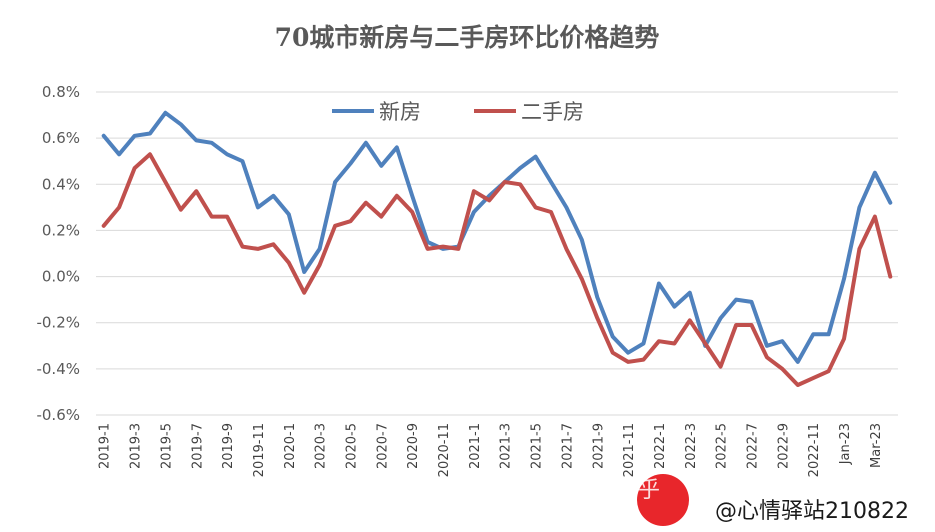  I want to click on x-tick-label: 2019-5, so click(166, 446).